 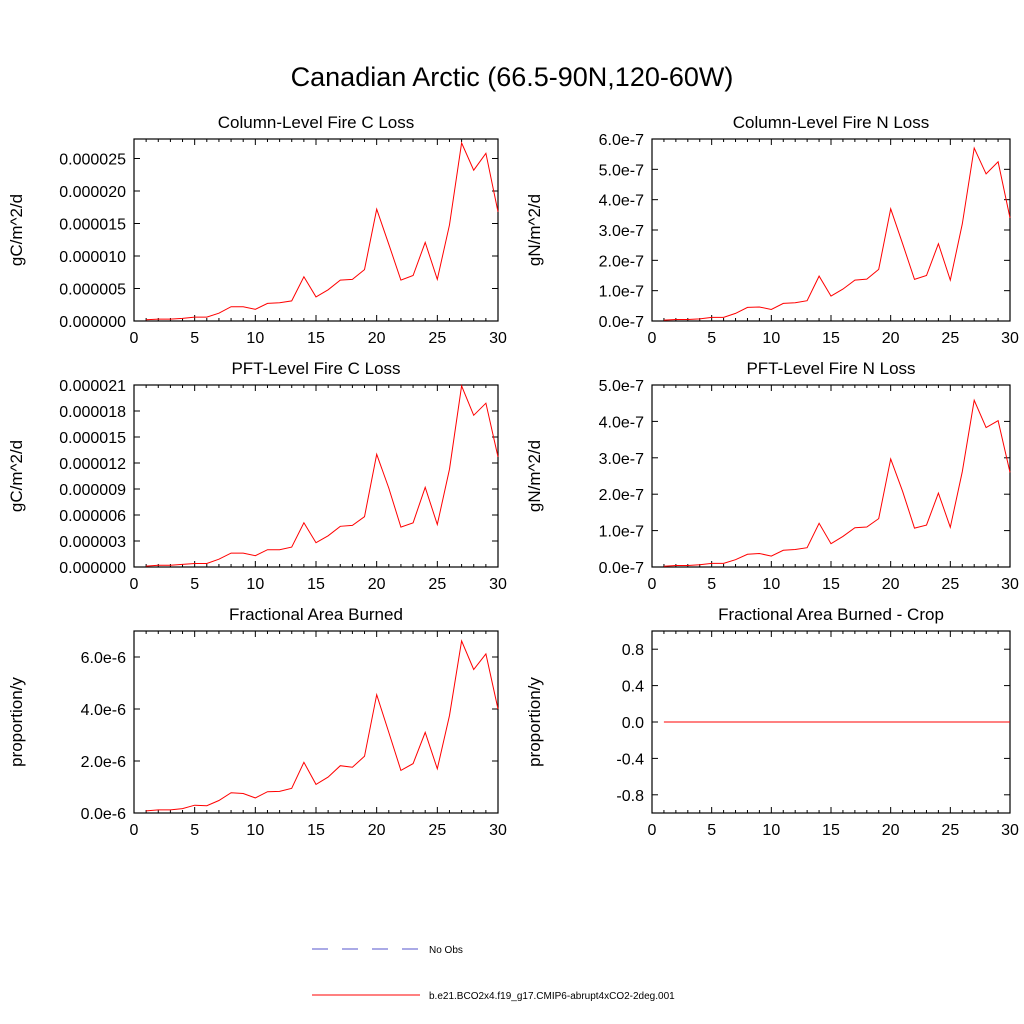 I want to click on y-tick-label: 0.000005, so click(x=92, y=290).